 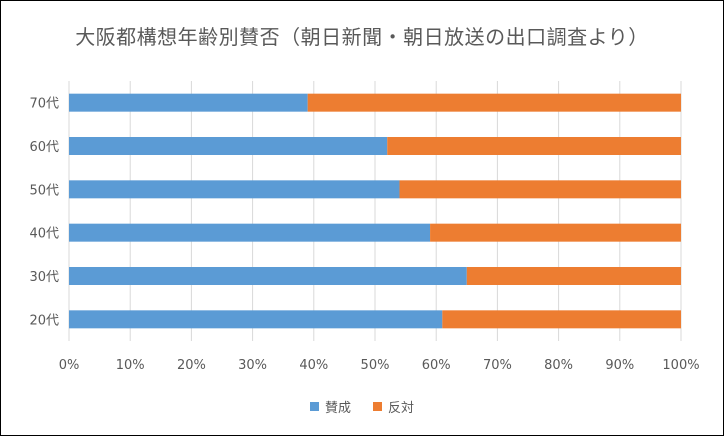 What do you see at coordinates (130, 365) in the screenshot?
I see `x-tick-label: 10%` at bounding box center [130, 365].